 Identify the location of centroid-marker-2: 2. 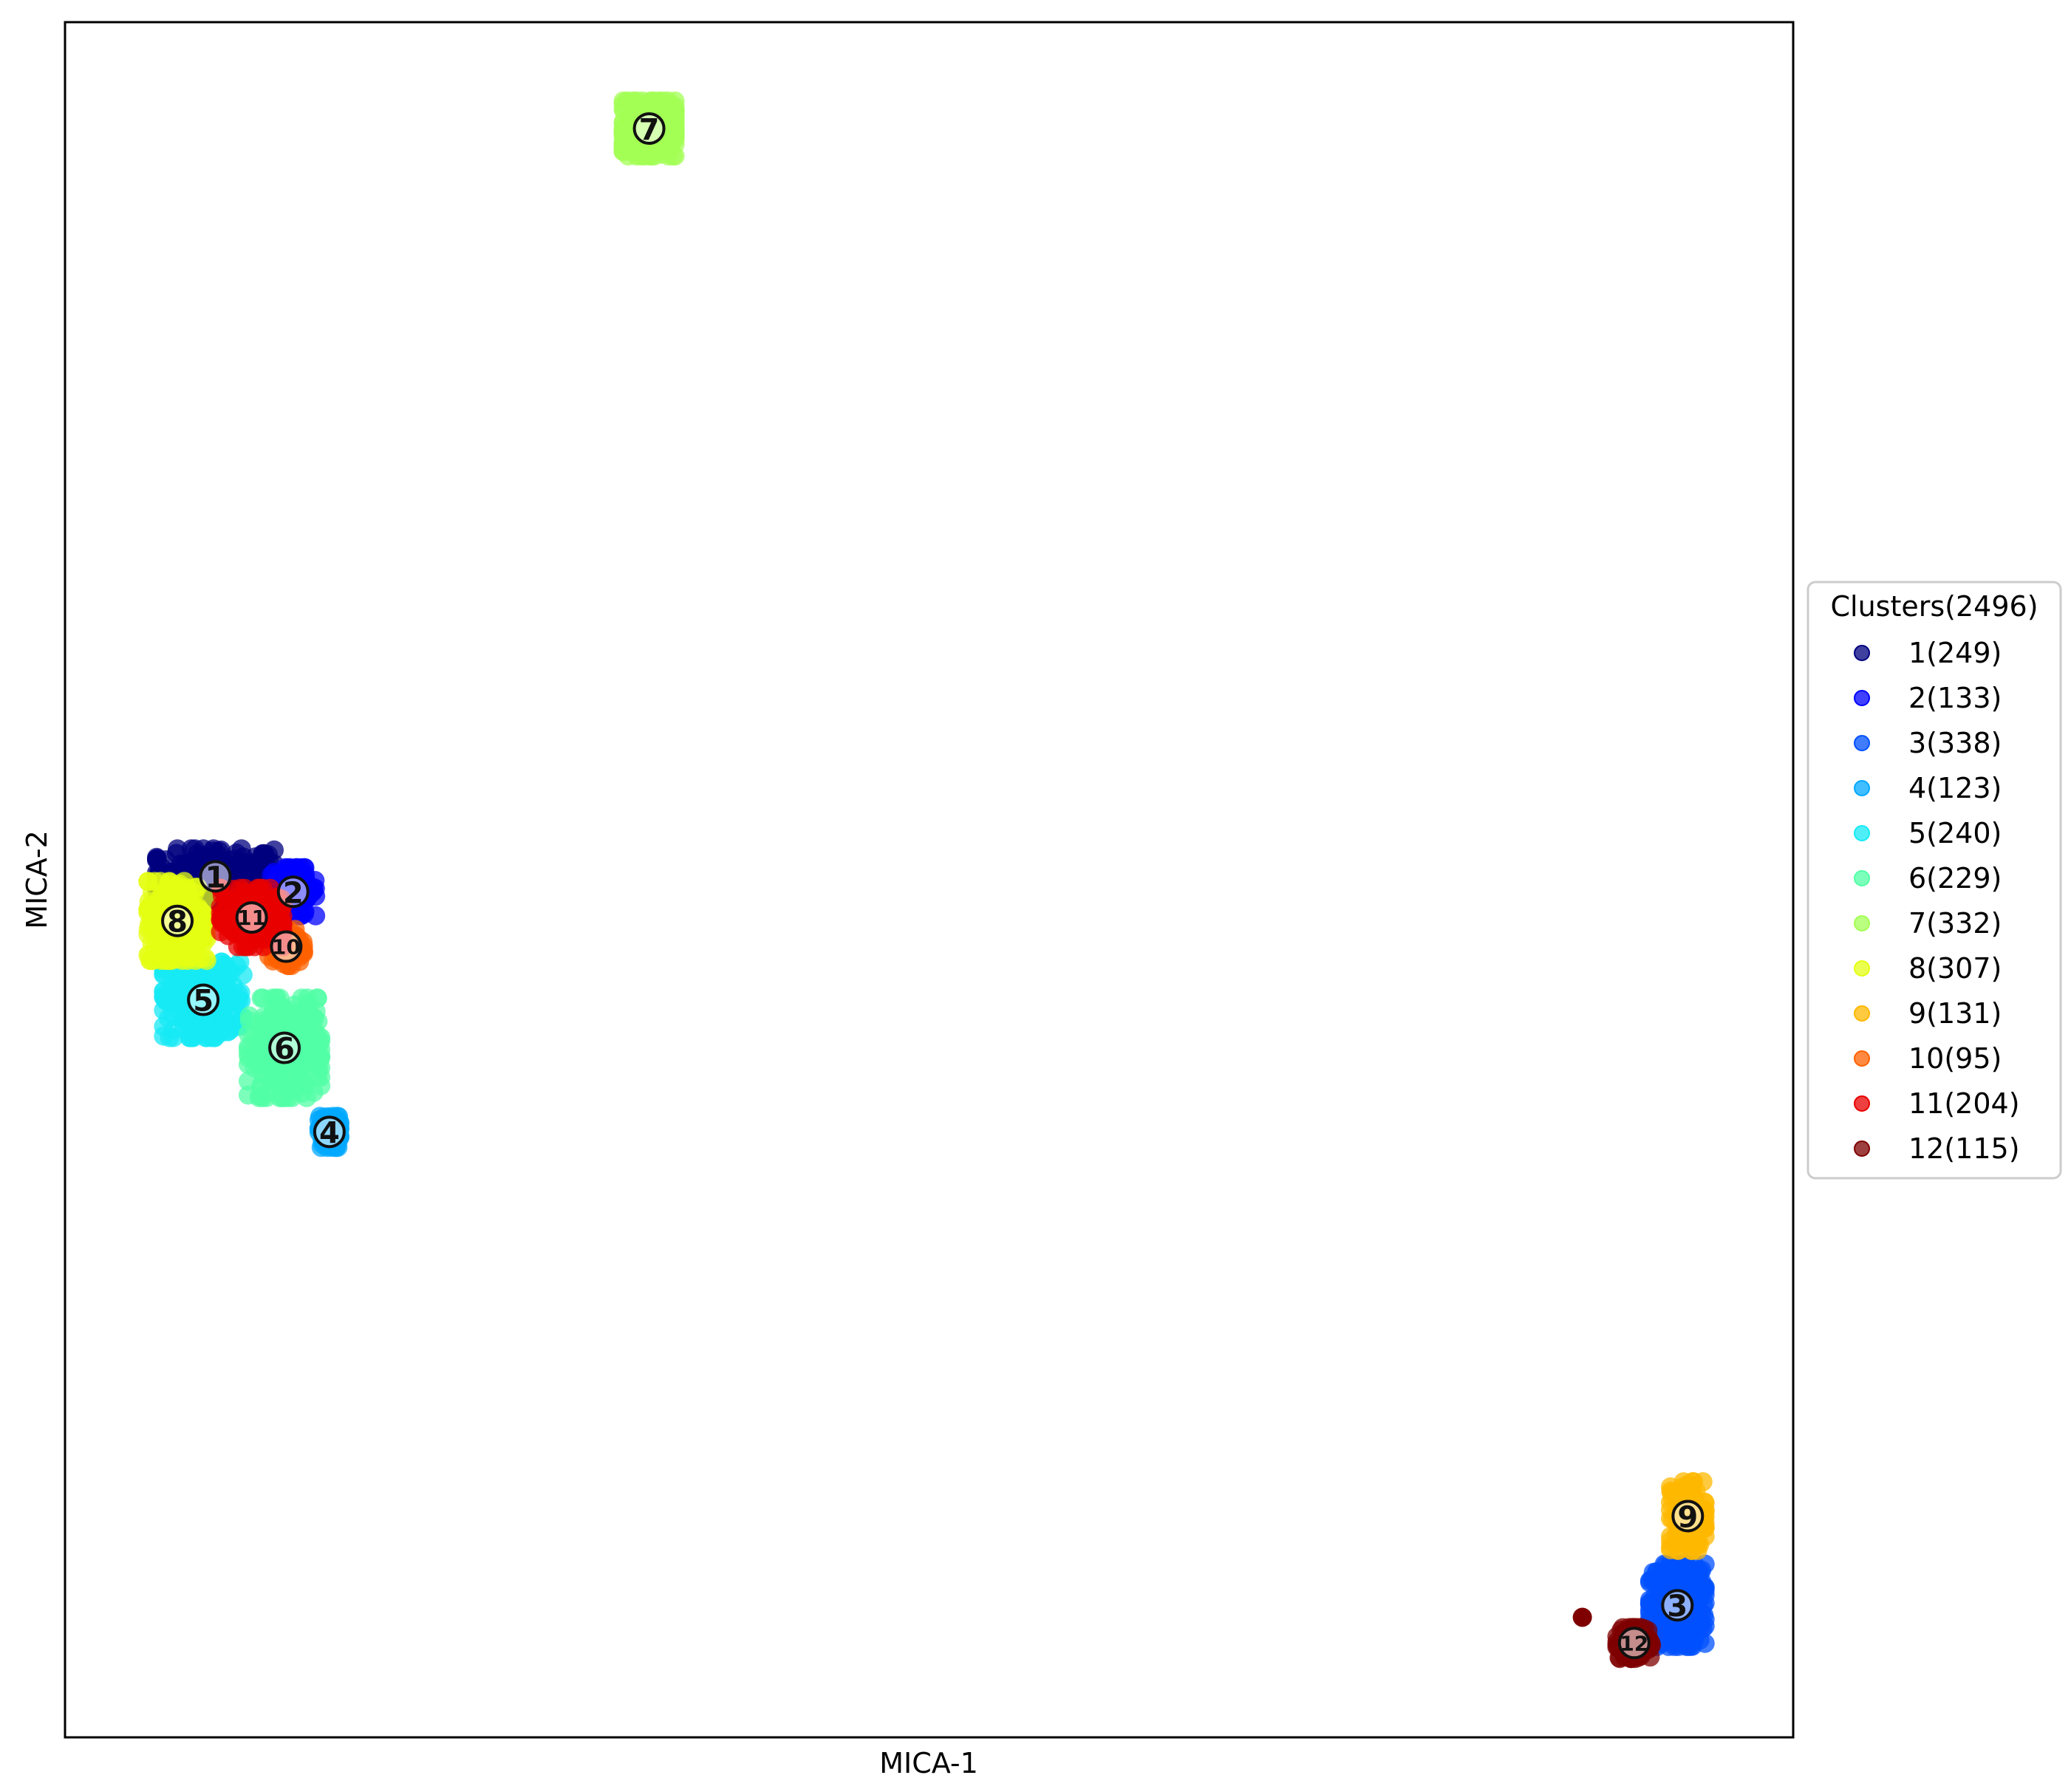
(293, 892).